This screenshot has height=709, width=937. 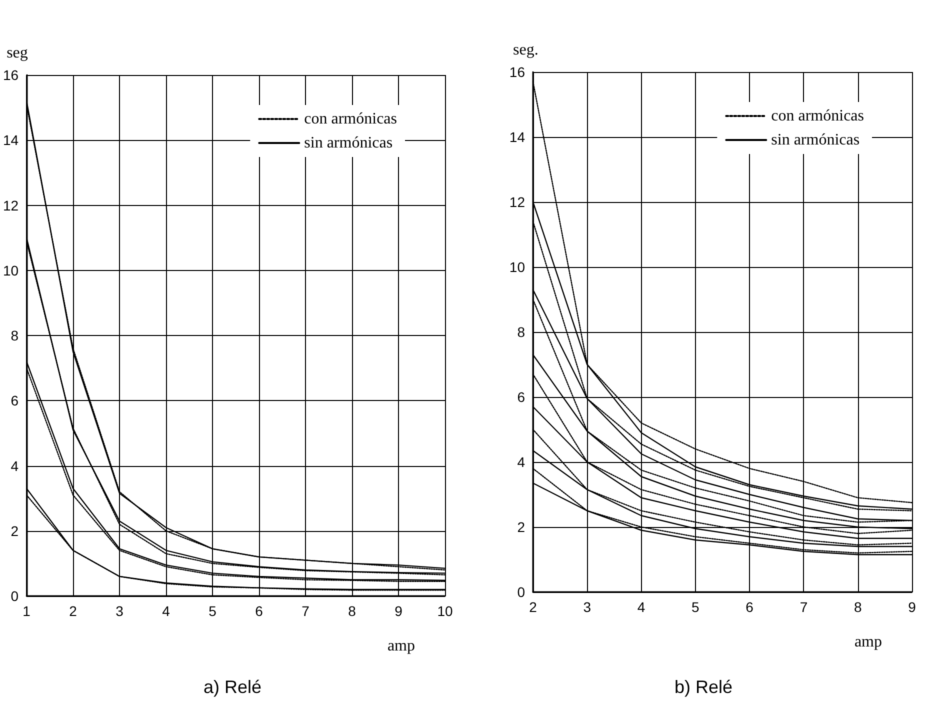 I want to click on y-axis-title: seg., so click(x=525, y=50).